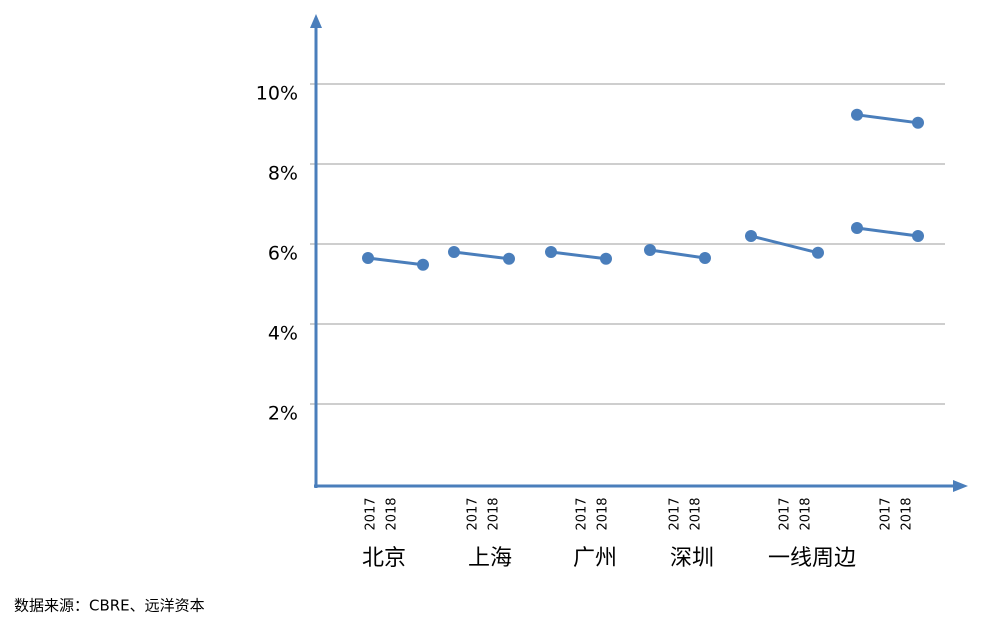 This screenshot has height=627, width=987. What do you see at coordinates (283, 334) in the screenshot?
I see `y-tick-label: 4%` at bounding box center [283, 334].